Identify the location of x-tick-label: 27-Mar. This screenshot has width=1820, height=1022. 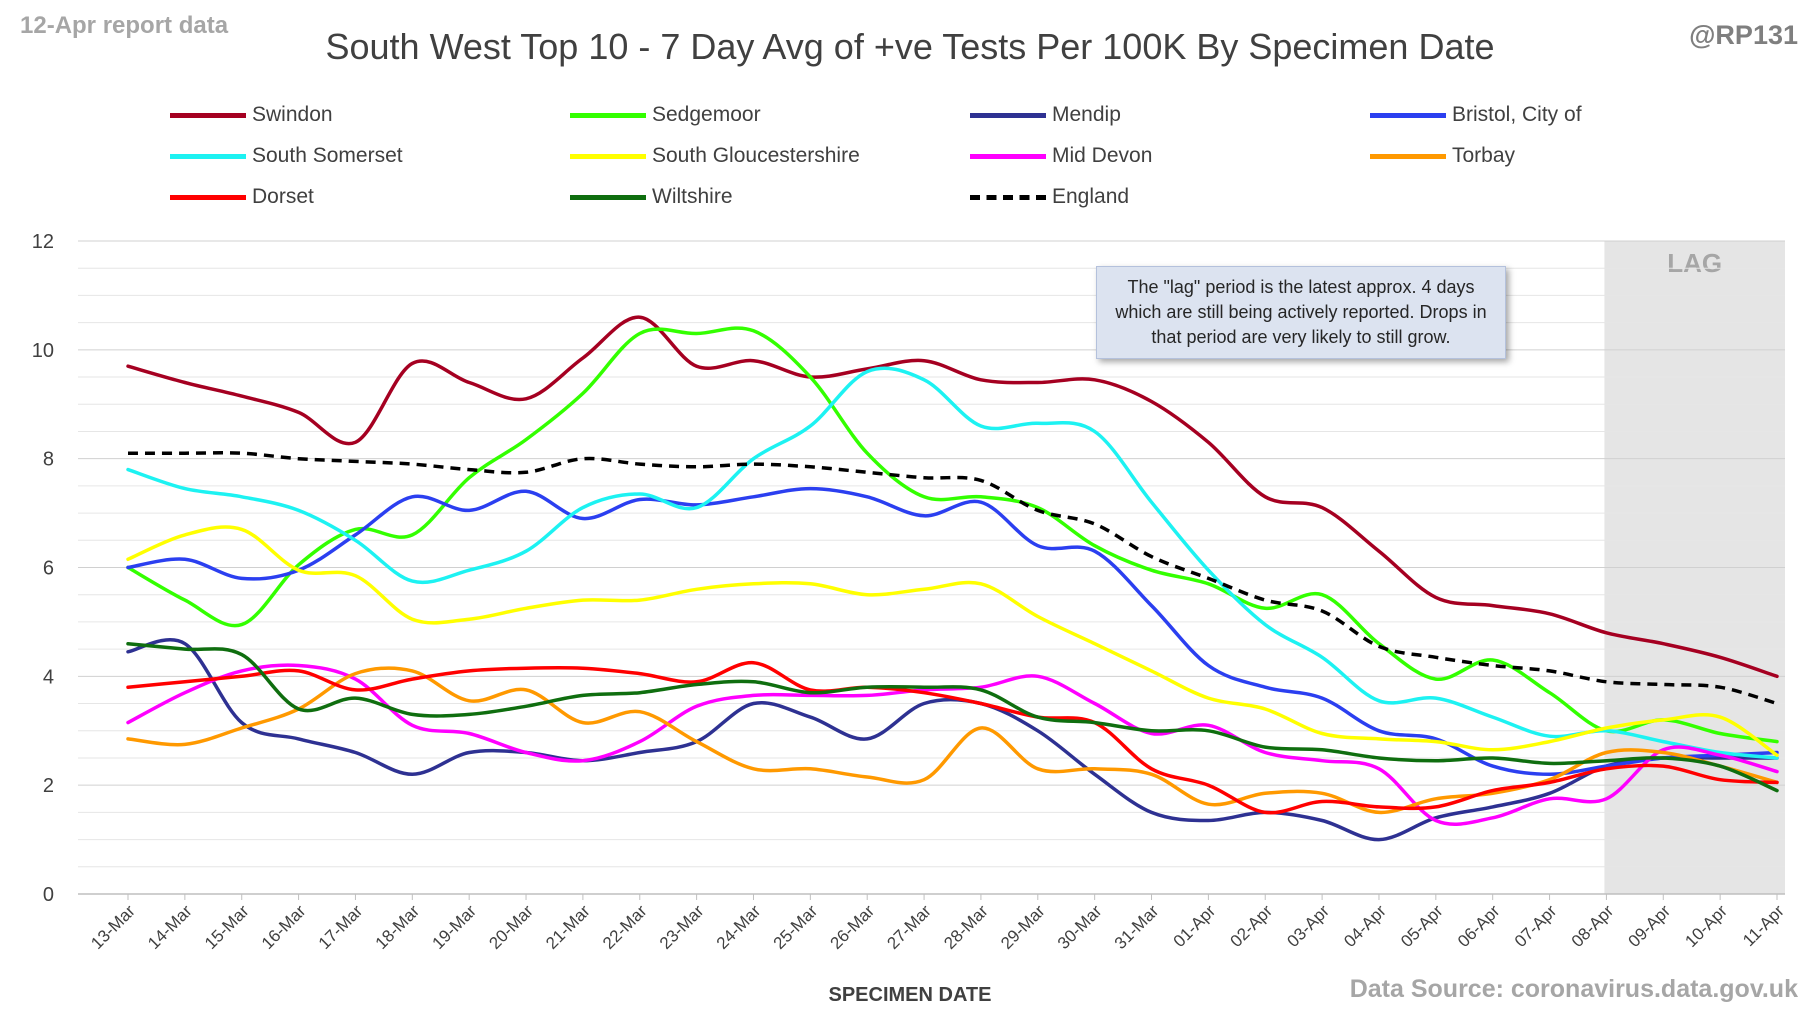
(909, 927).